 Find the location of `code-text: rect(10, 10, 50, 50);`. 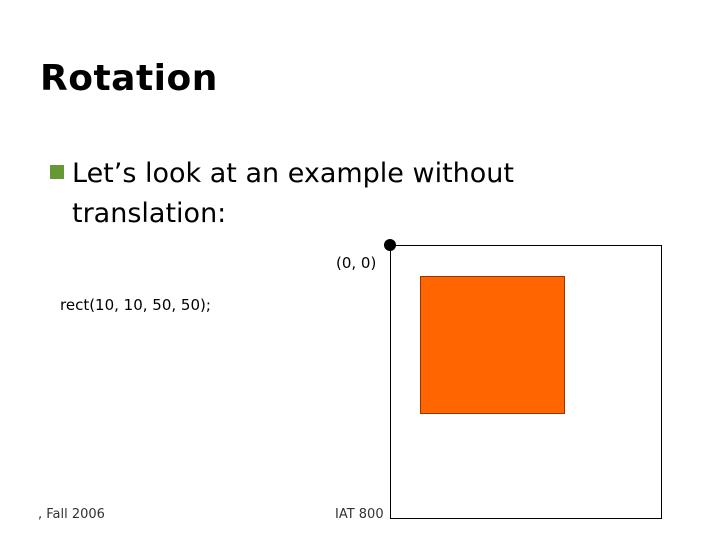

code-text: rect(10, 10, 50, 50); is located at coordinates (135, 305).